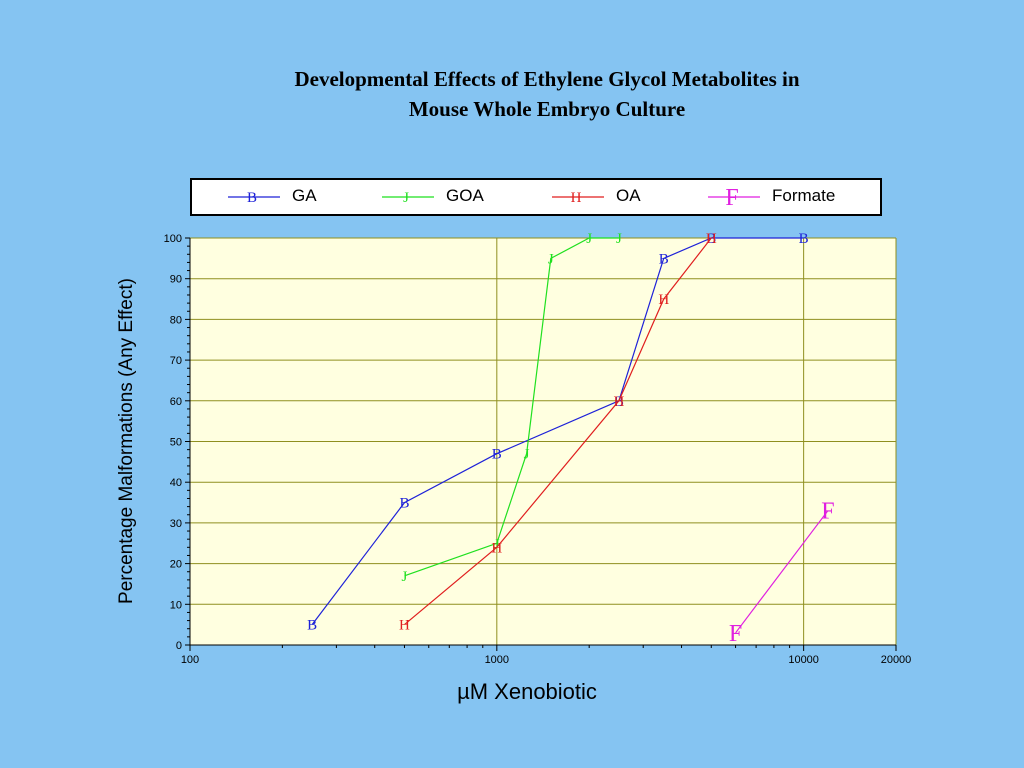 This screenshot has height=768, width=1024. What do you see at coordinates (176, 524) in the screenshot?
I see `y-tick-label: 30` at bounding box center [176, 524].